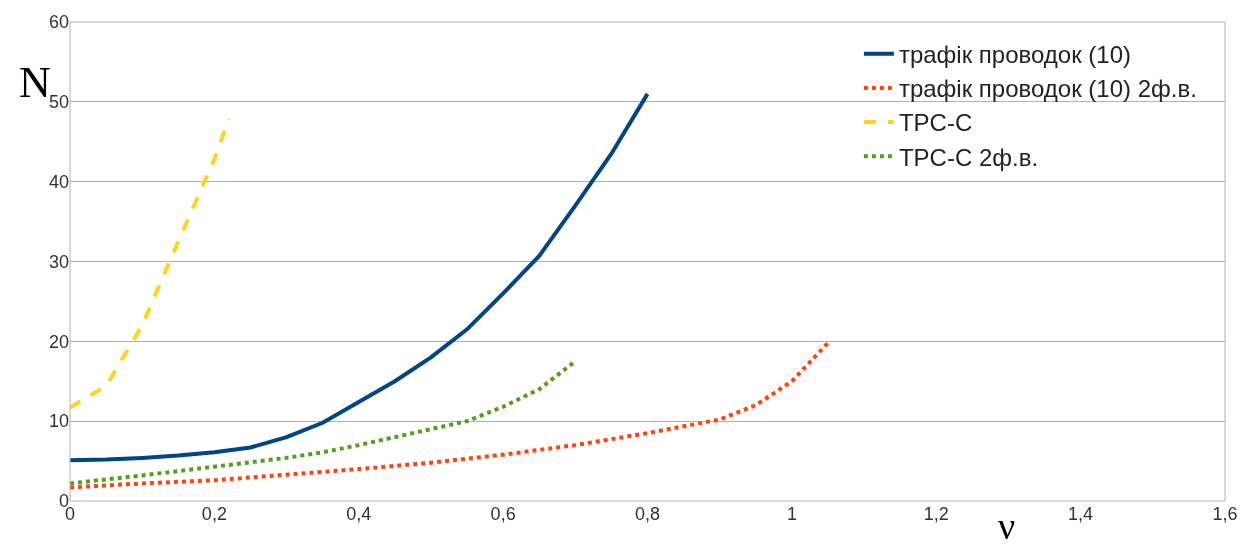 The image size is (1255, 556). What do you see at coordinates (1081, 514) in the screenshot?
I see `x-tick-label: 1,4` at bounding box center [1081, 514].